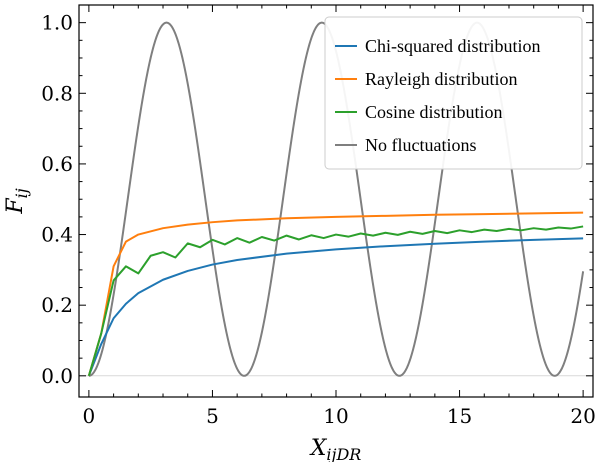 The width and height of the screenshot is (595, 462). I want to click on legend-label: Rayleigh distribution, so click(441, 79).